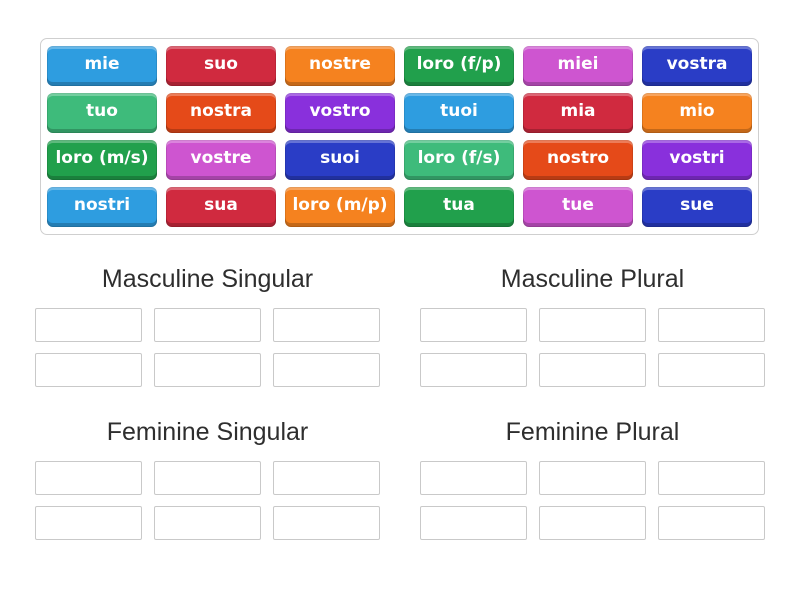 This screenshot has height=600, width=800. I want to click on word-tile: mia, so click(578, 113).